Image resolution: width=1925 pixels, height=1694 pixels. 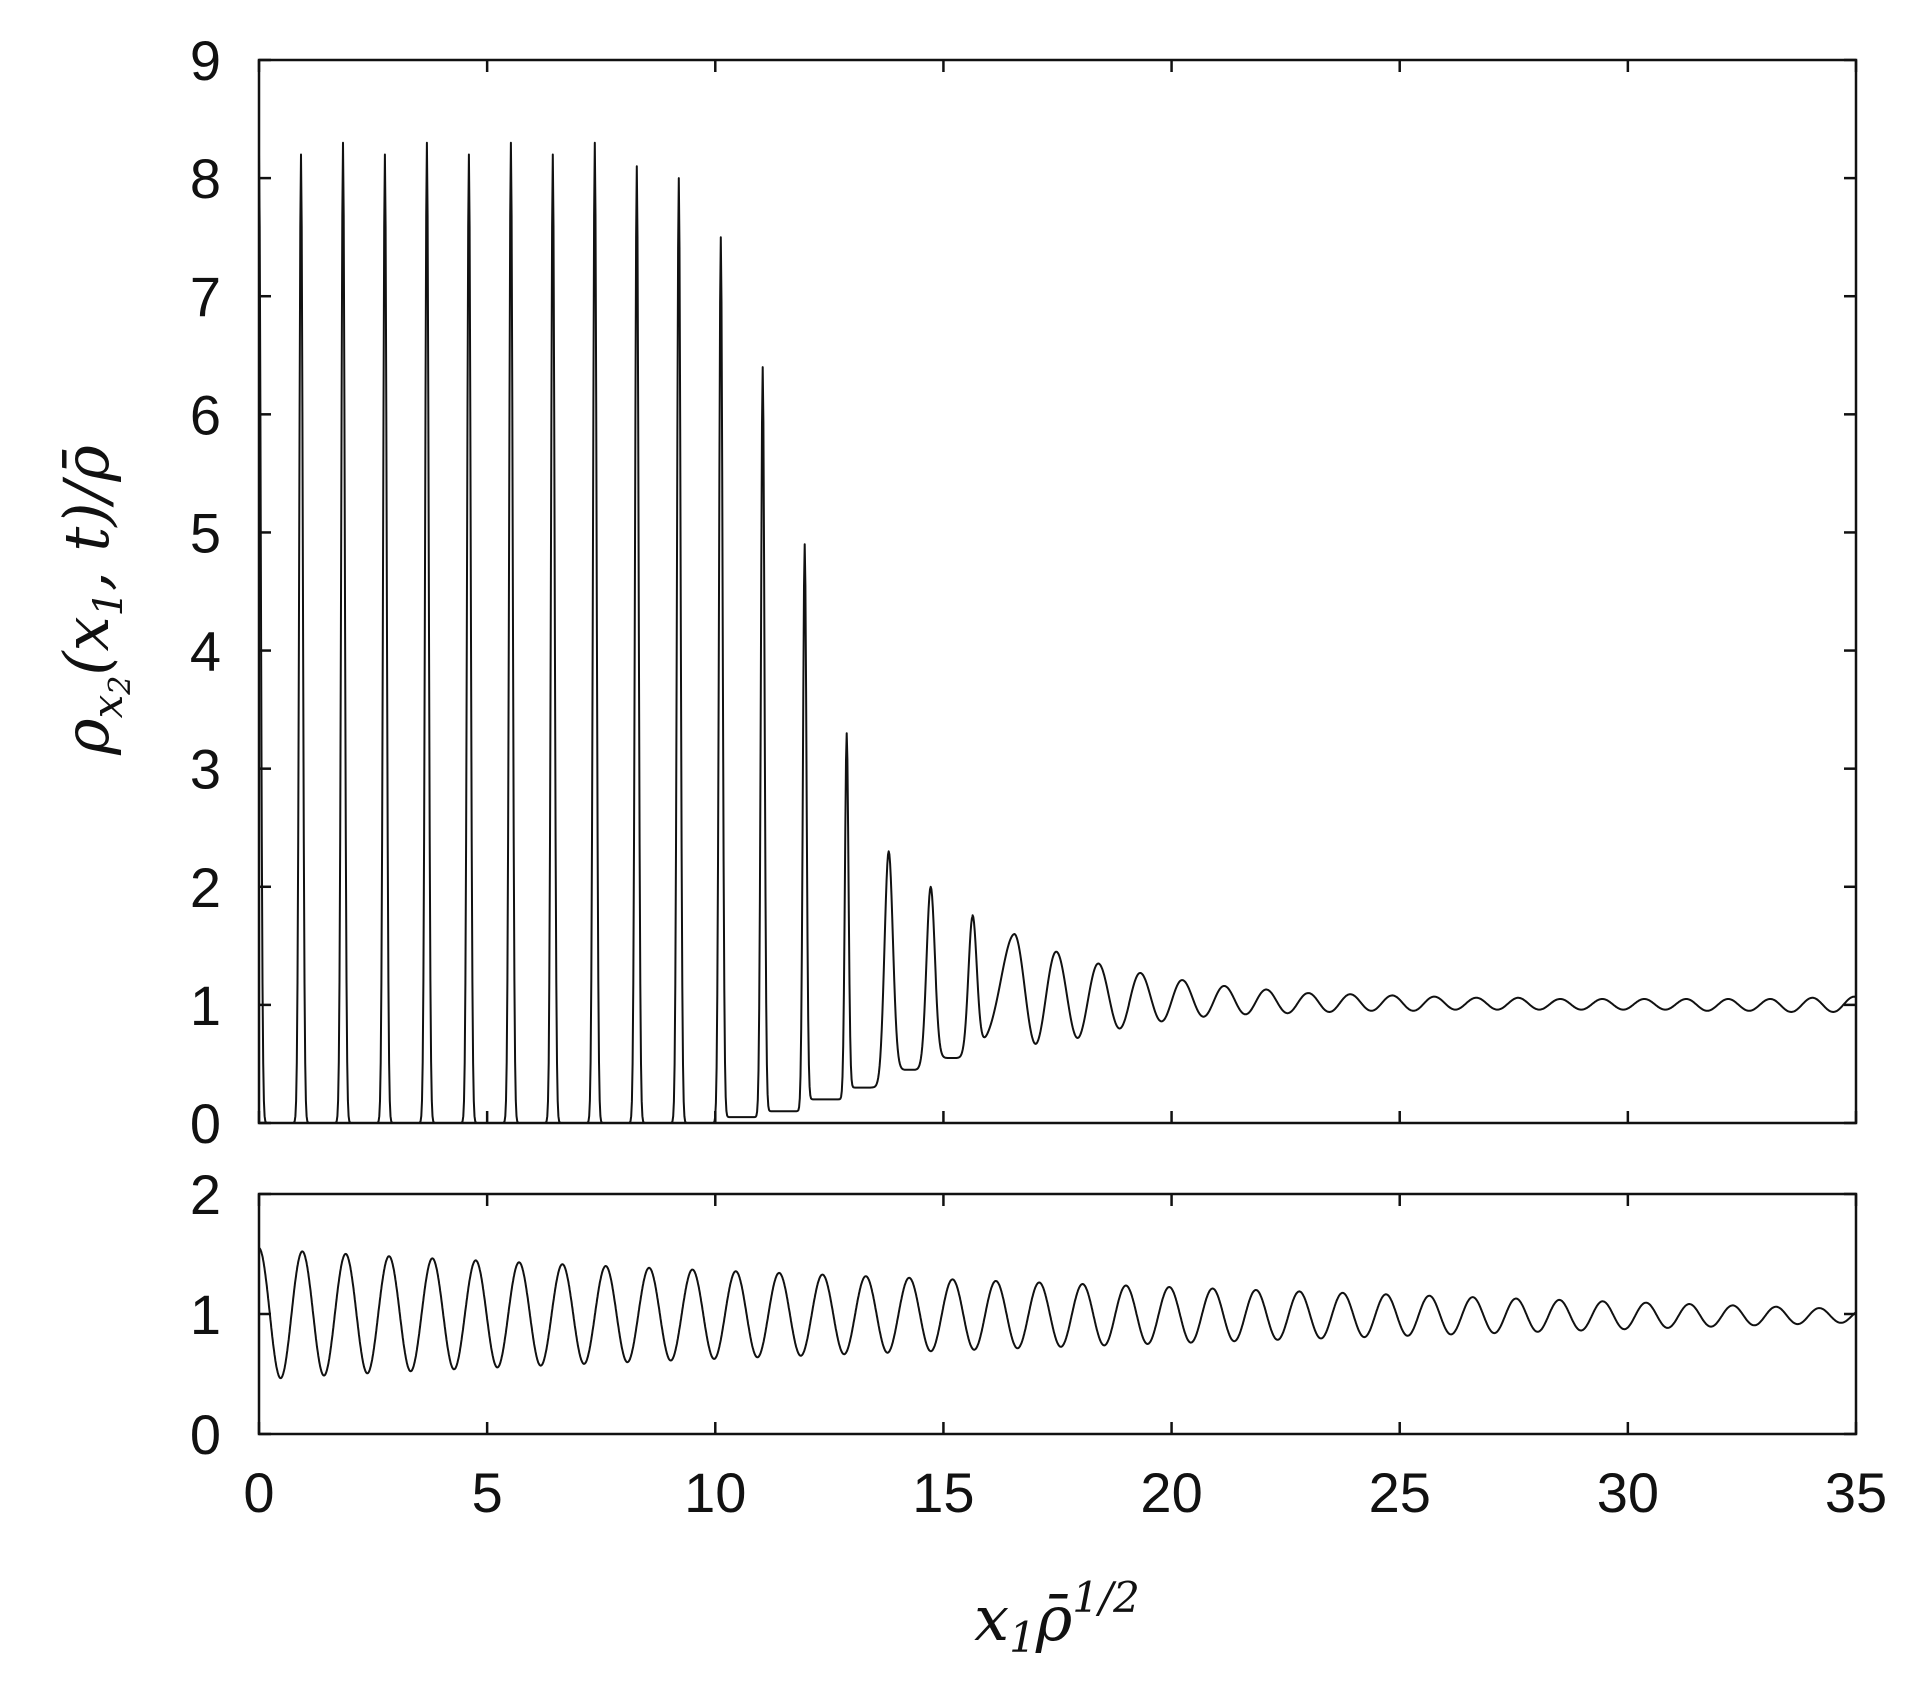 I want to click on x-label-sub: 1, so click(x=1022, y=1637).